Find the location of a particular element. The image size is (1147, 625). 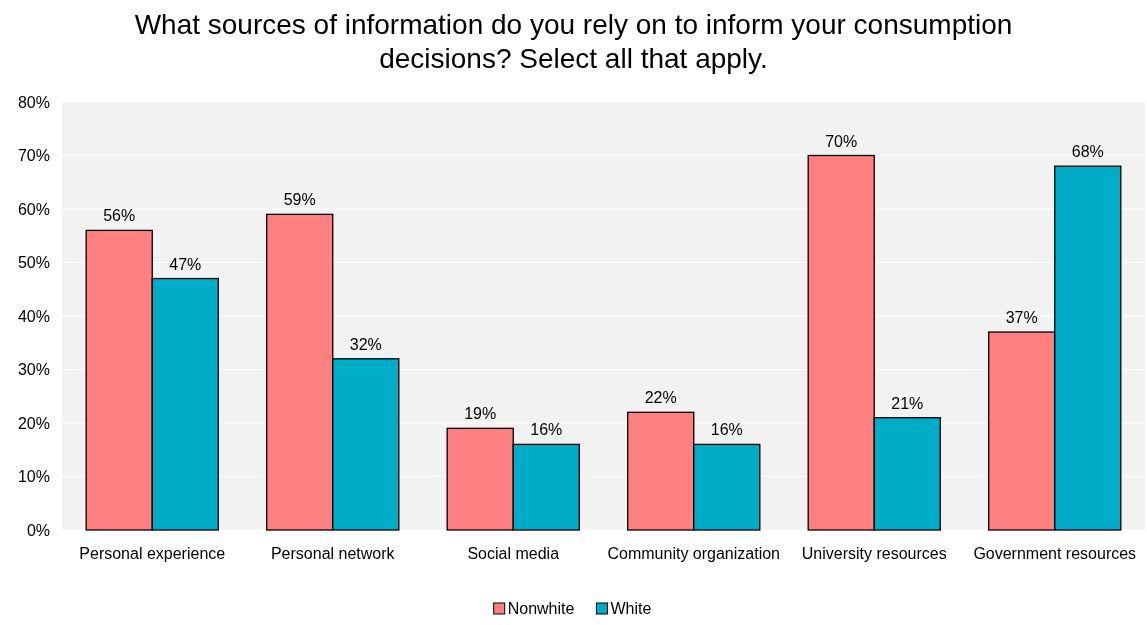

legend-label: Nonwhite is located at coordinates (541, 608).